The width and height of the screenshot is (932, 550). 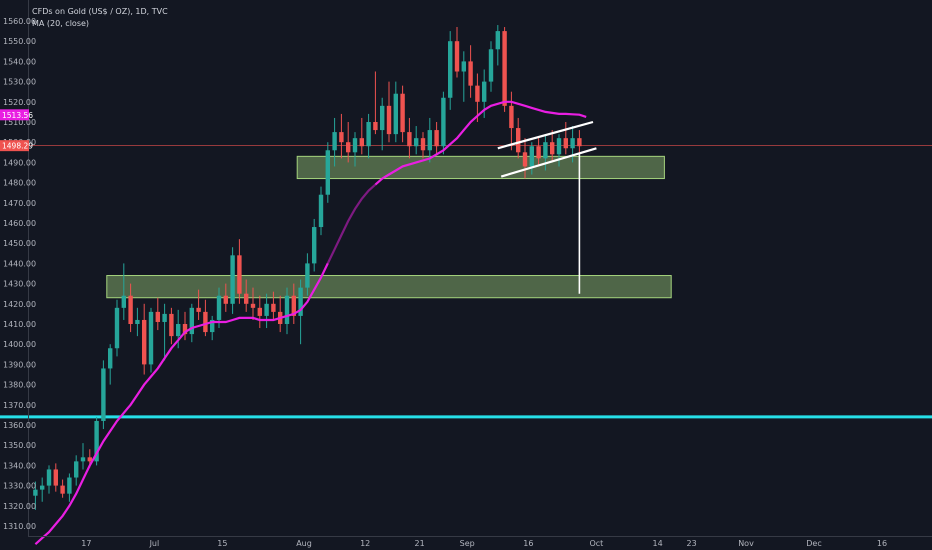 I want to click on y-tick-label: 1360.00, so click(x=19, y=425).